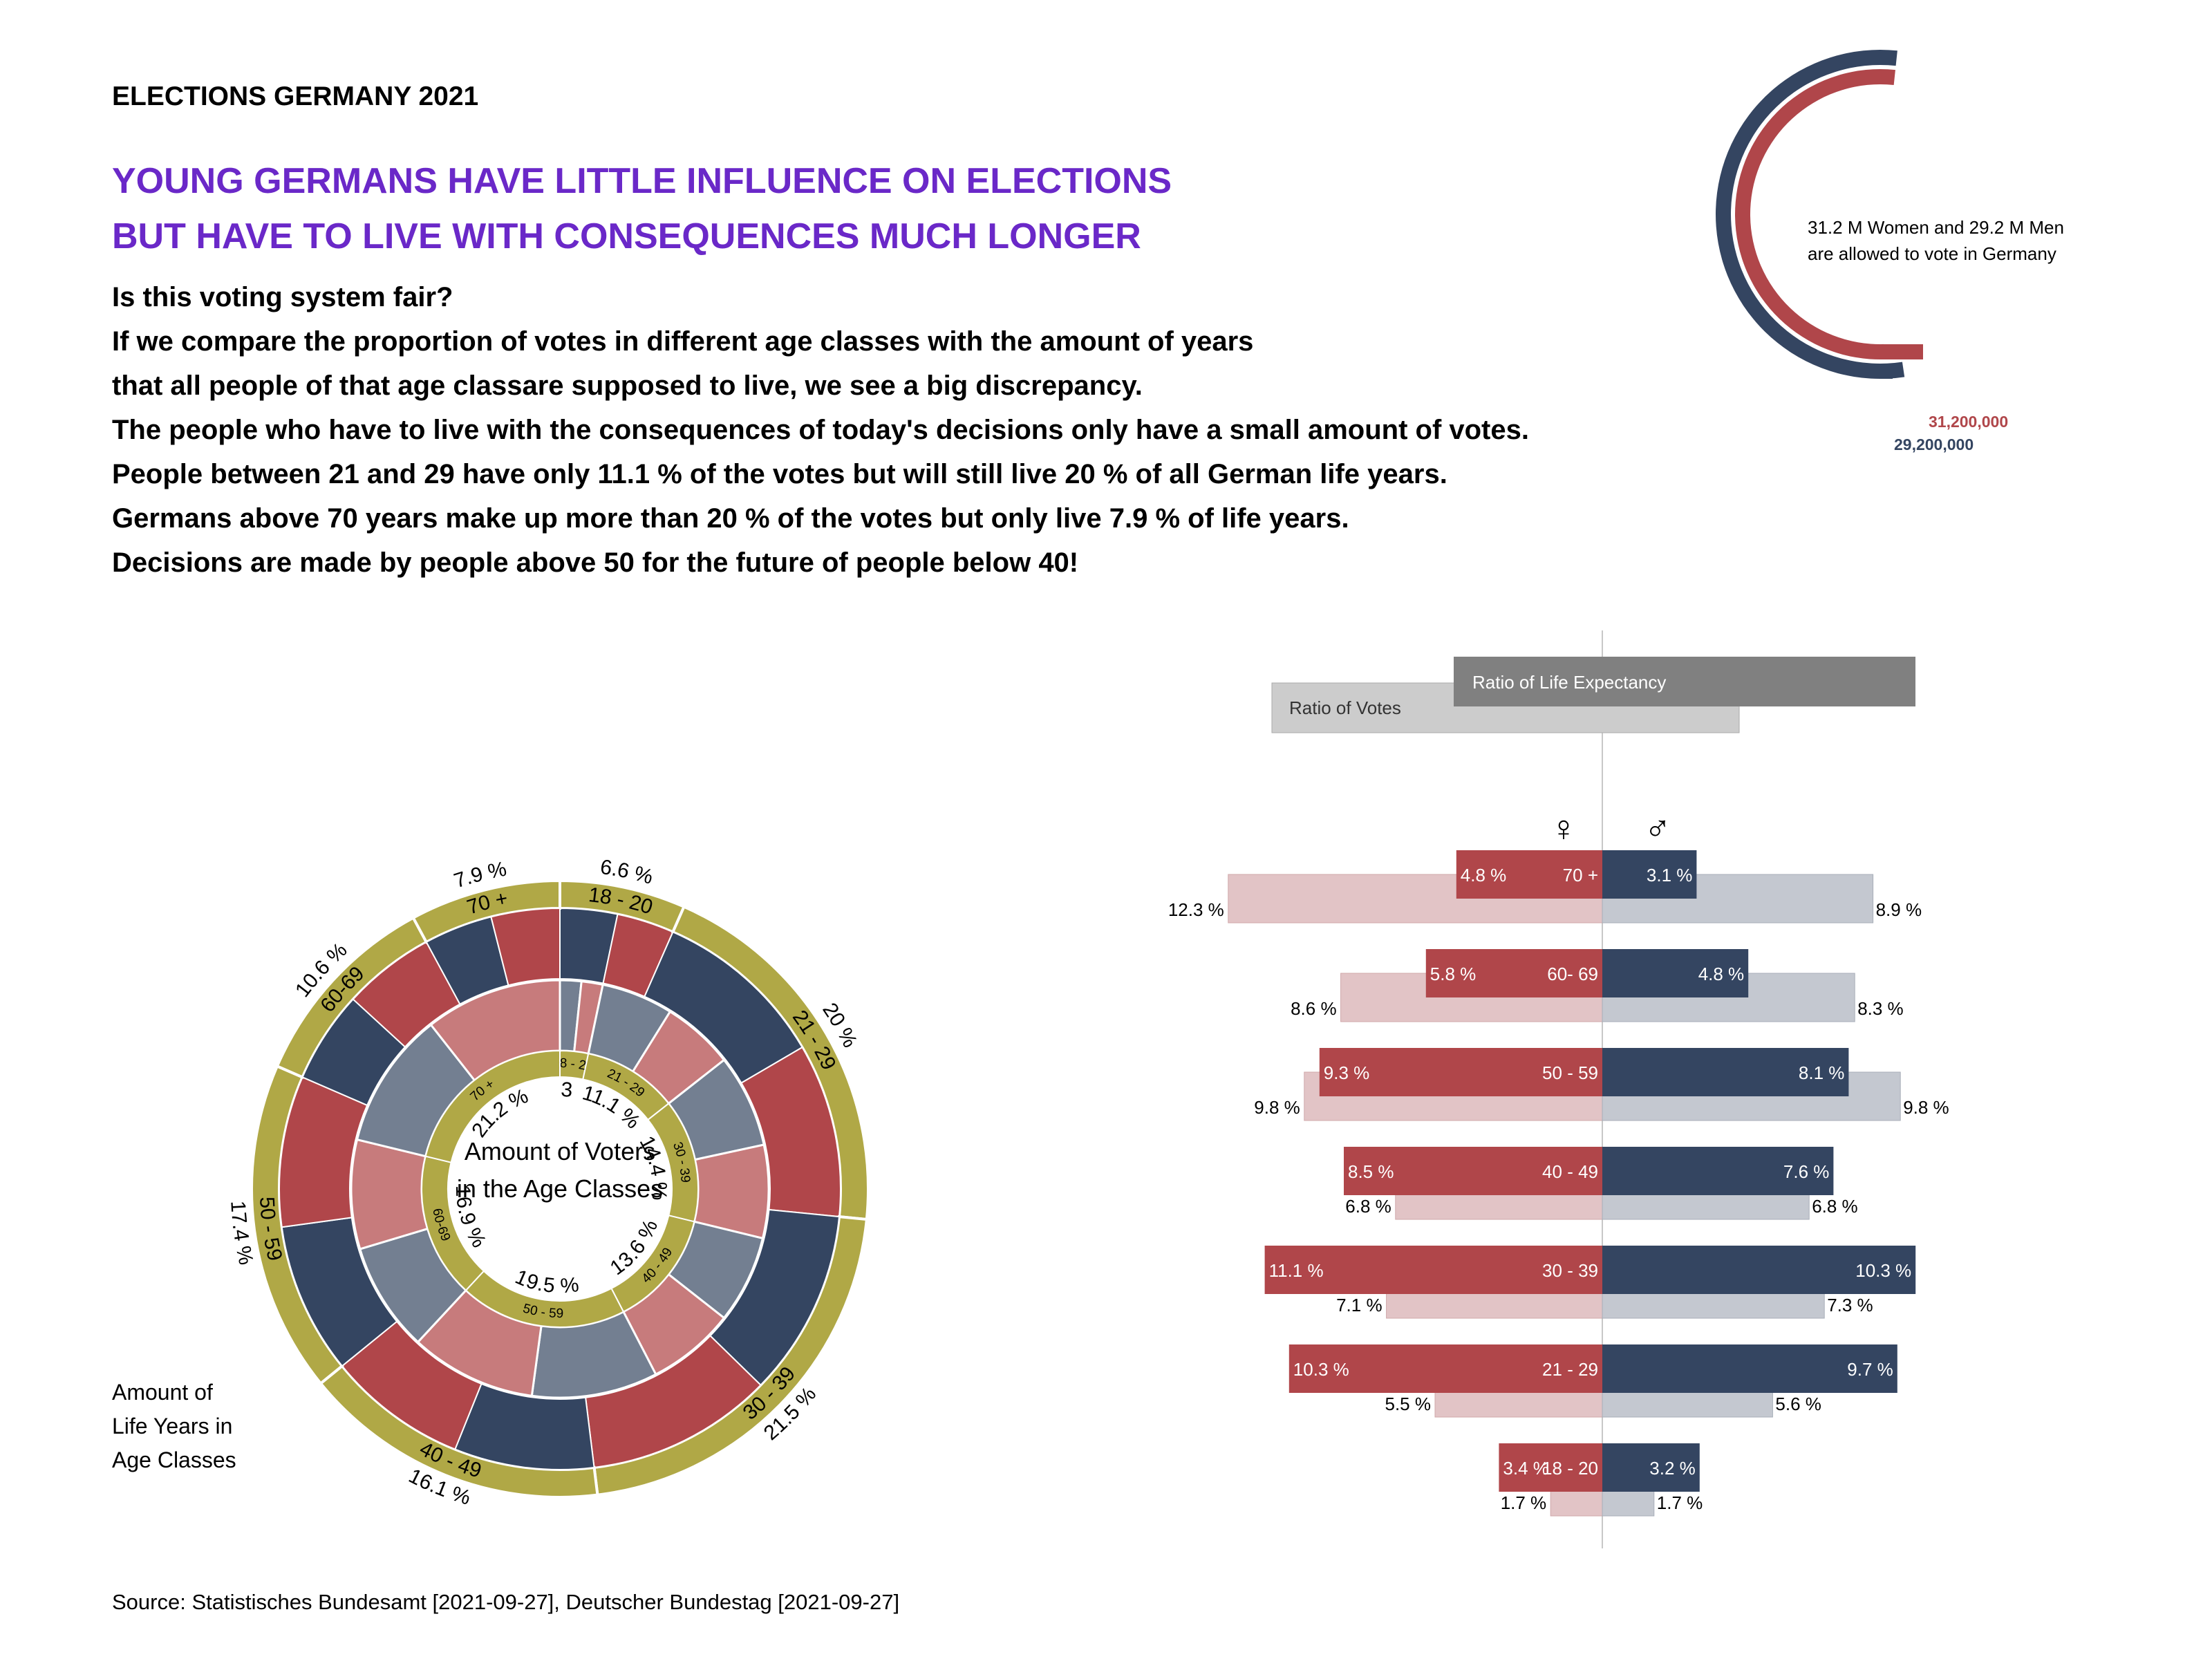 This screenshot has height=1659, width=2212. Describe the element at coordinates (1899, 910) in the screenshot. I see `male-life-label: 8.9 %` at that location.